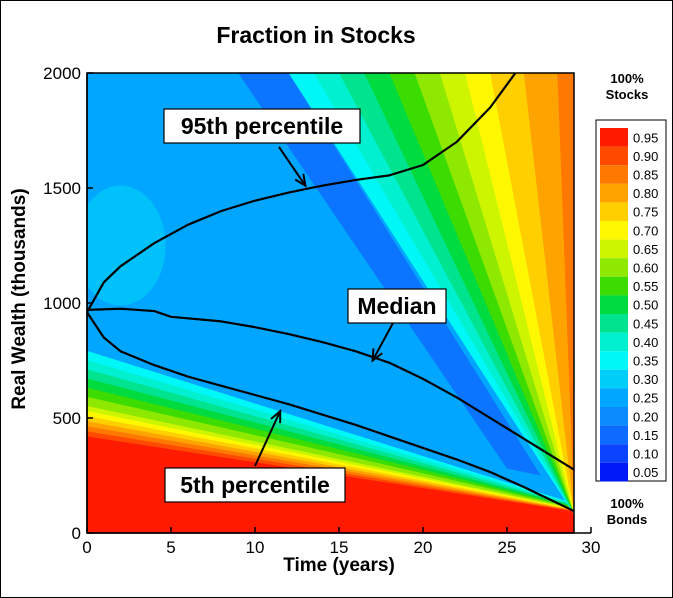 This screenshot has width=673, height=598. Describe the element at coordinates (645, 212) in the screenshot. I see `colorbar-label: 0.75` at that location.